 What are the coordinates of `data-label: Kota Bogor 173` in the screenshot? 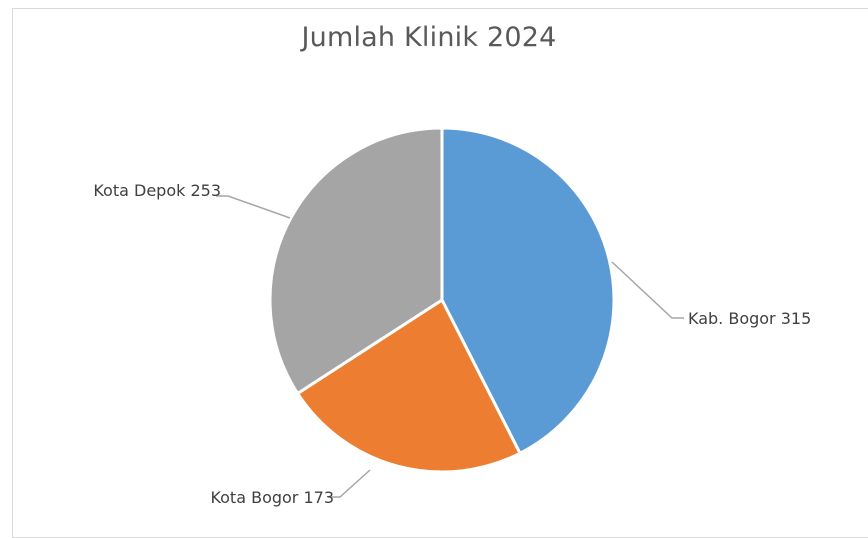 It's located at (272, 497).